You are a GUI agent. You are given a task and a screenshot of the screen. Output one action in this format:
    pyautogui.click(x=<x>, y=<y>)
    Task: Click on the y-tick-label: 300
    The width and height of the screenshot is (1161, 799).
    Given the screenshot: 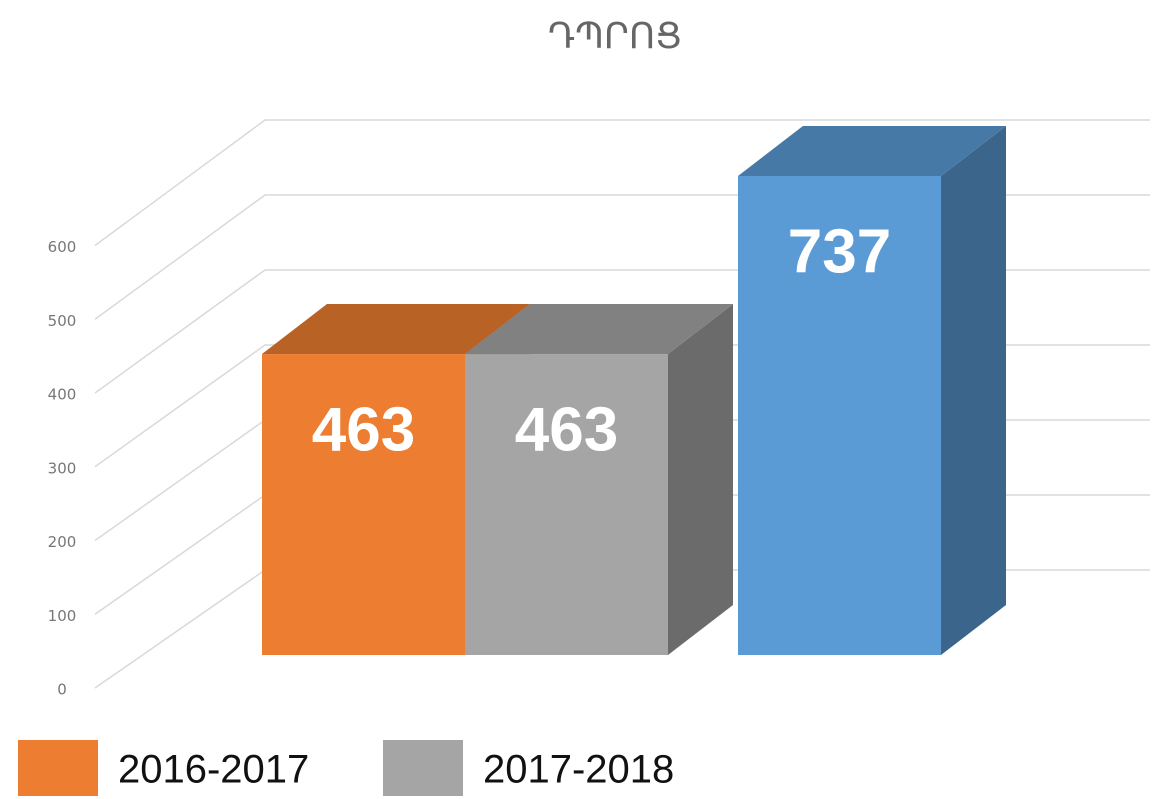 What is the action you would take?
    pyautogui.click(x=62, y=468)
    